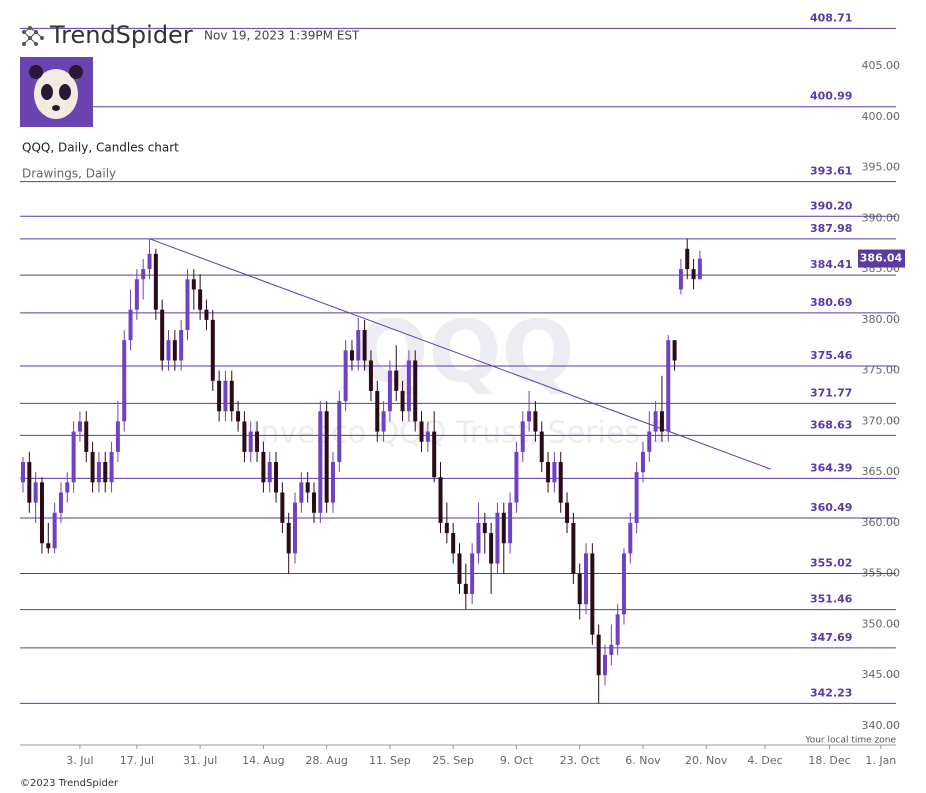  Describe the element at coordinates (831, 228) in the screenshot. I see `level-label: 387.98` at that location.